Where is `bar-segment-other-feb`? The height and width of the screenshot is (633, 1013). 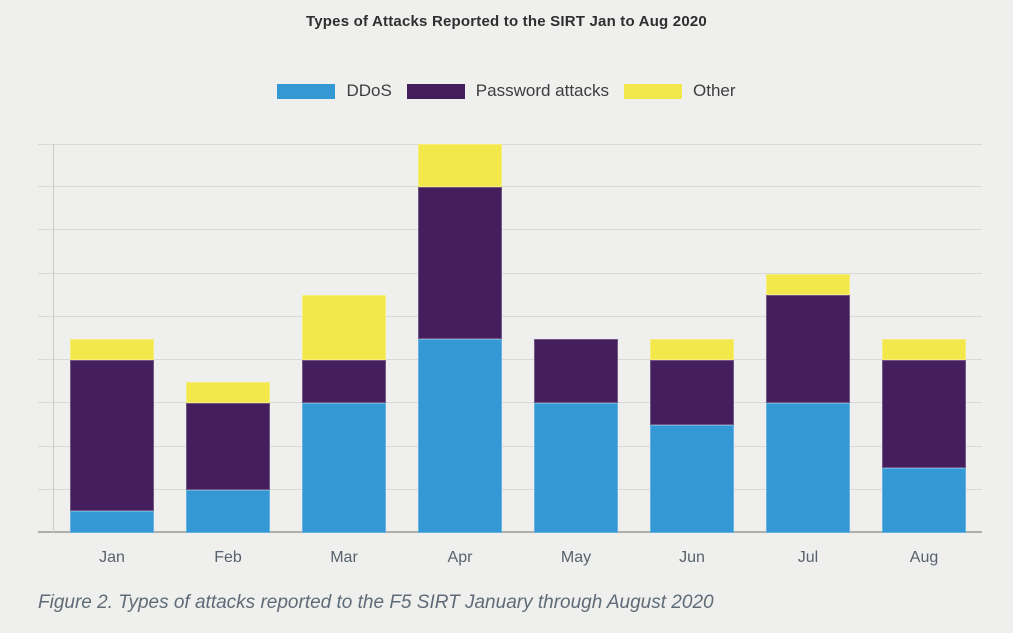 bar-segment-other-feb is located at coordinates (228, 392).